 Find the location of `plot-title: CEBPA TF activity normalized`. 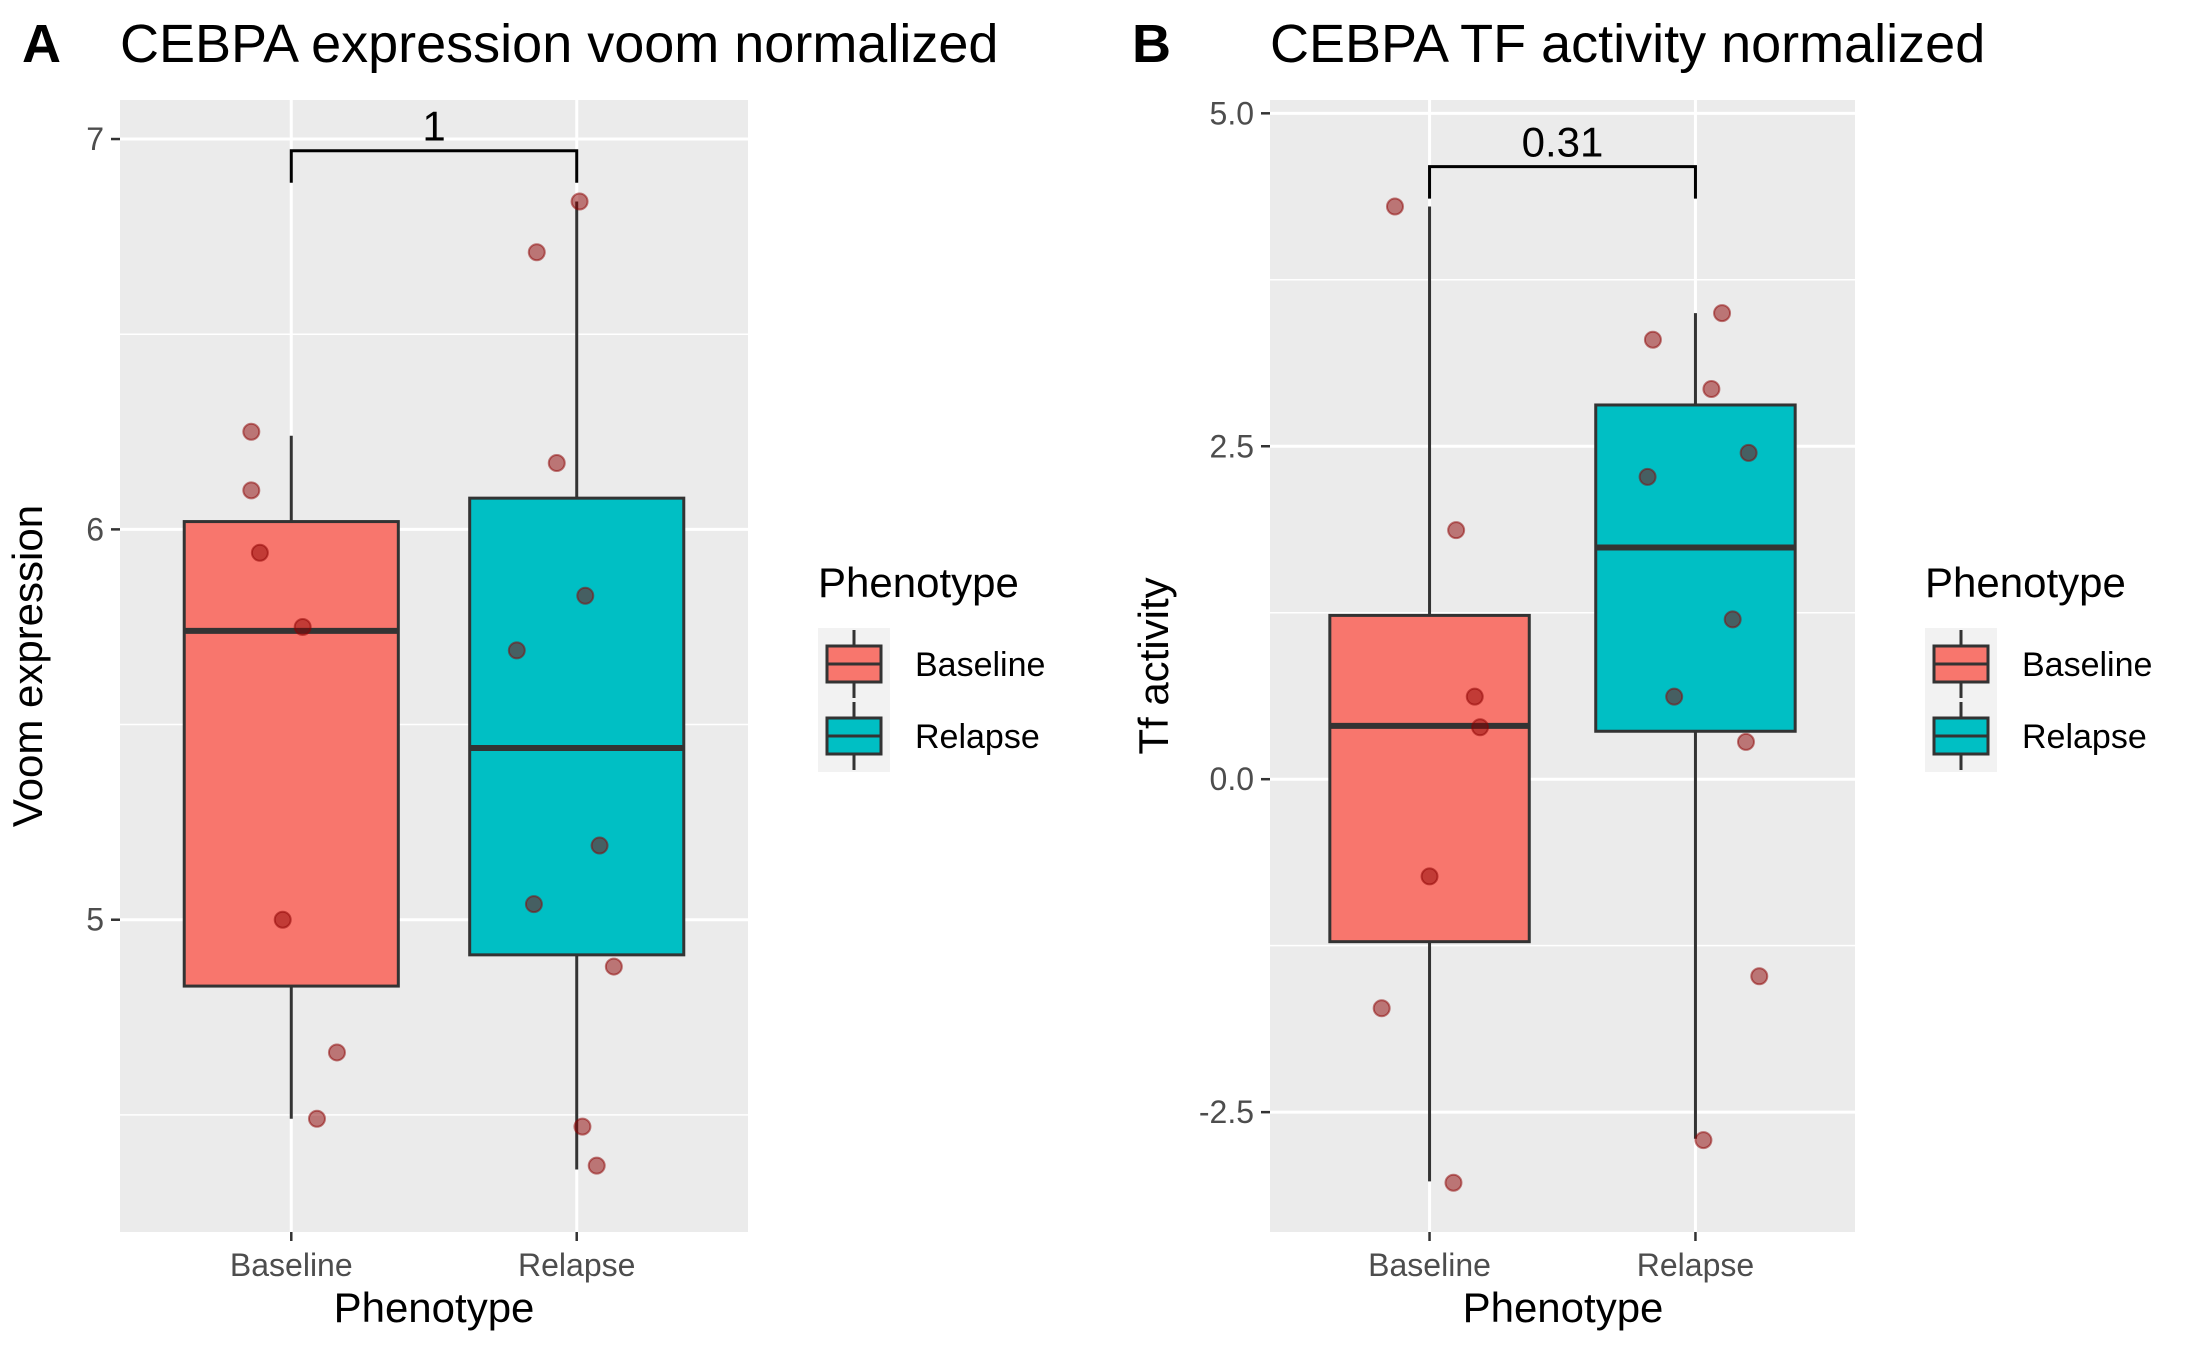

plot-title: CEBPA TF activity normalized is located at coordinates (1627, 44).